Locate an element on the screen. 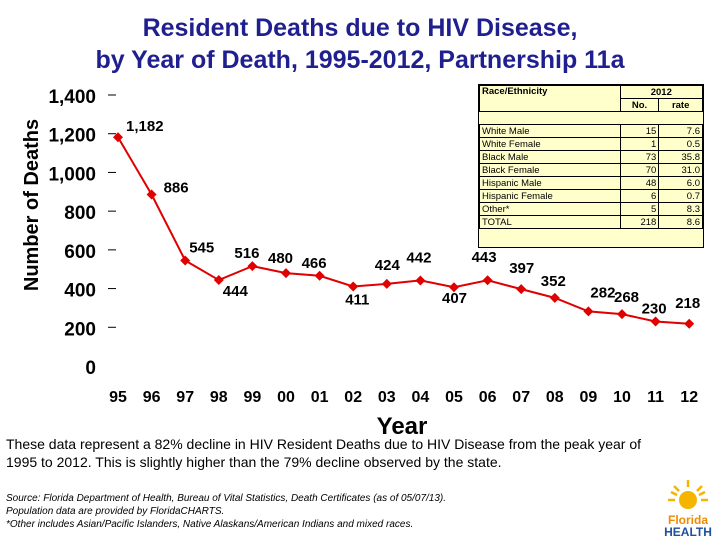 The image size is (720, 540). table-row: Black Female 70 31.0 is located at coordinates (591, 170).